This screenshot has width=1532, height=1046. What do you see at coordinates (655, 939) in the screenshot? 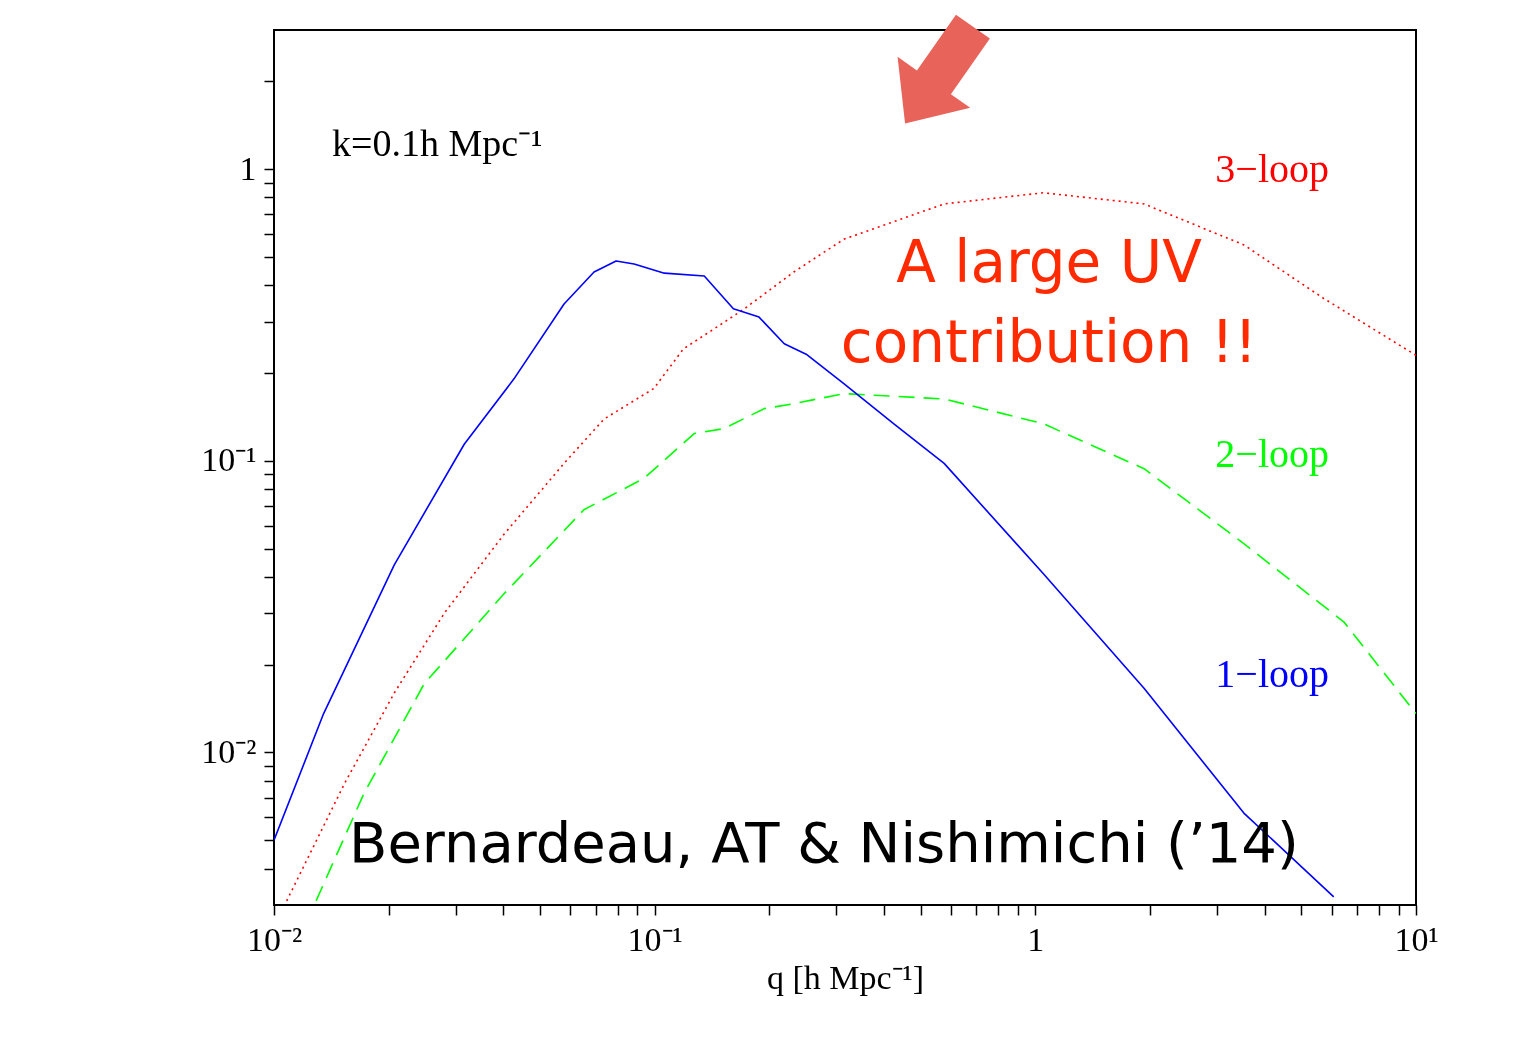
I see `x-tick-label: 10⁻¹` at bounding box center [655, 939].